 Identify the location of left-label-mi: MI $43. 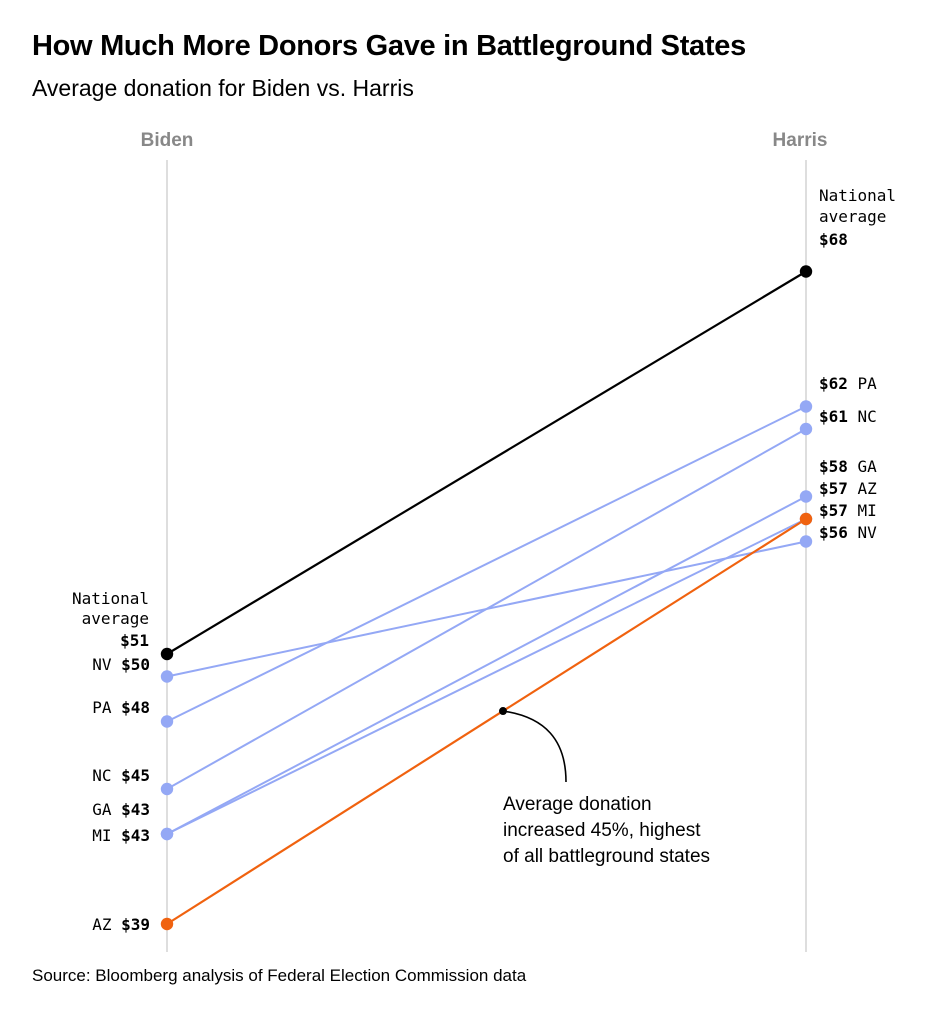
(121, 835).